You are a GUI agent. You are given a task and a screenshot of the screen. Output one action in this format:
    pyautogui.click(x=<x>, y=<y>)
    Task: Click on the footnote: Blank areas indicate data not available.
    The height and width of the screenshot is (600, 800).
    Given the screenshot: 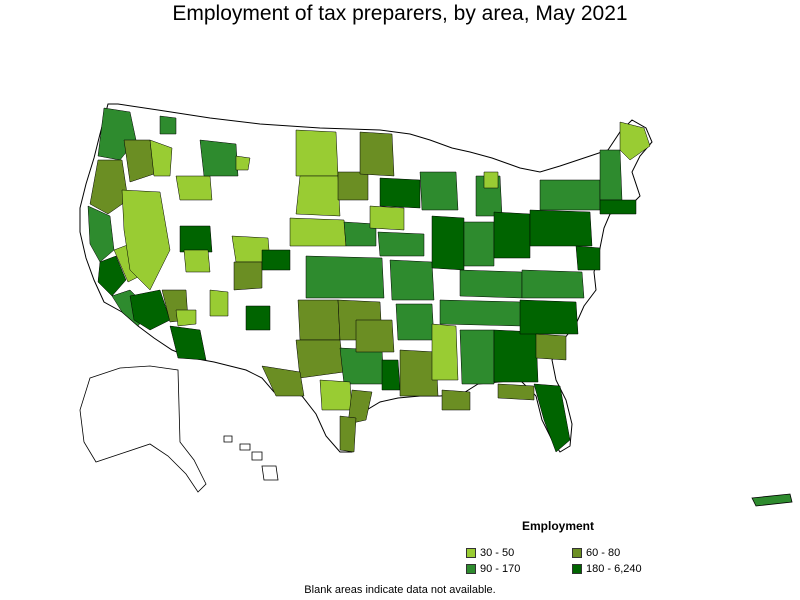 What is the action you would take?
    pyautogui.click(x=400, y=590)
    